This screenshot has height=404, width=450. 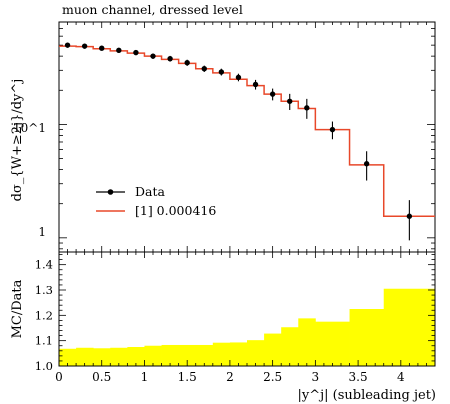 What do you see at coordinates (130, 191) in the screenshot?
I see `legend-entry-data: Data` at bounding box center [130, 191].